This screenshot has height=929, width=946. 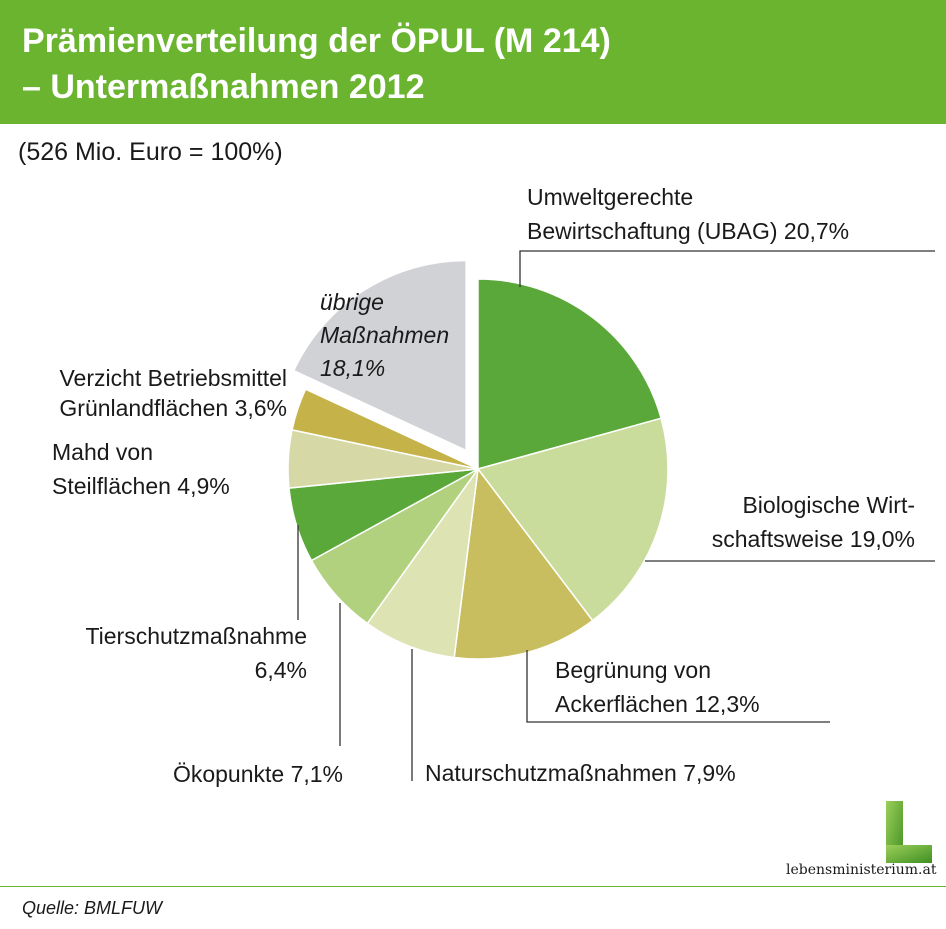 What do you see at coordinates (223, 87) in the screenshot?
I see `chart-title-line-2: – Untermaßnahmen 2012` at bounding box center [223, 87].